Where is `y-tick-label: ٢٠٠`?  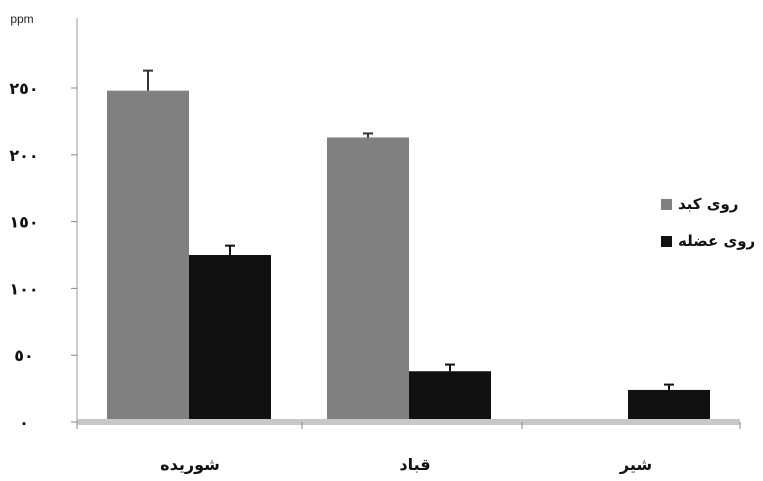
y-tick-label: ٢٠٠ is located at coordinates (23, 155).